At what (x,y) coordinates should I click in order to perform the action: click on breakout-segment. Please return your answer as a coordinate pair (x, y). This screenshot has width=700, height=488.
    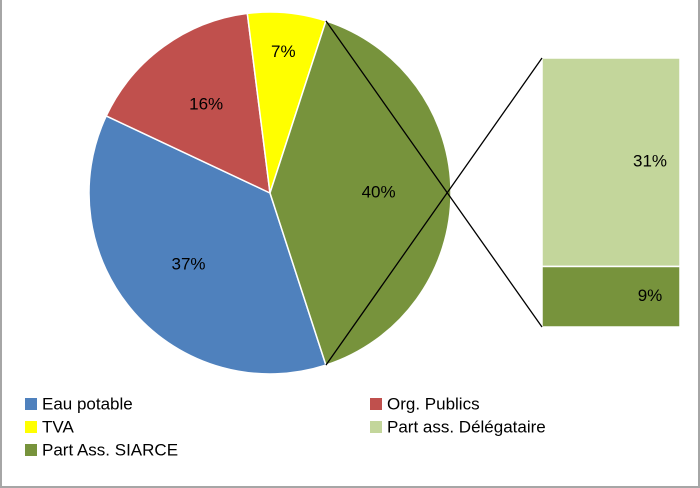
    Looking at the image, I should click on (611, 296).